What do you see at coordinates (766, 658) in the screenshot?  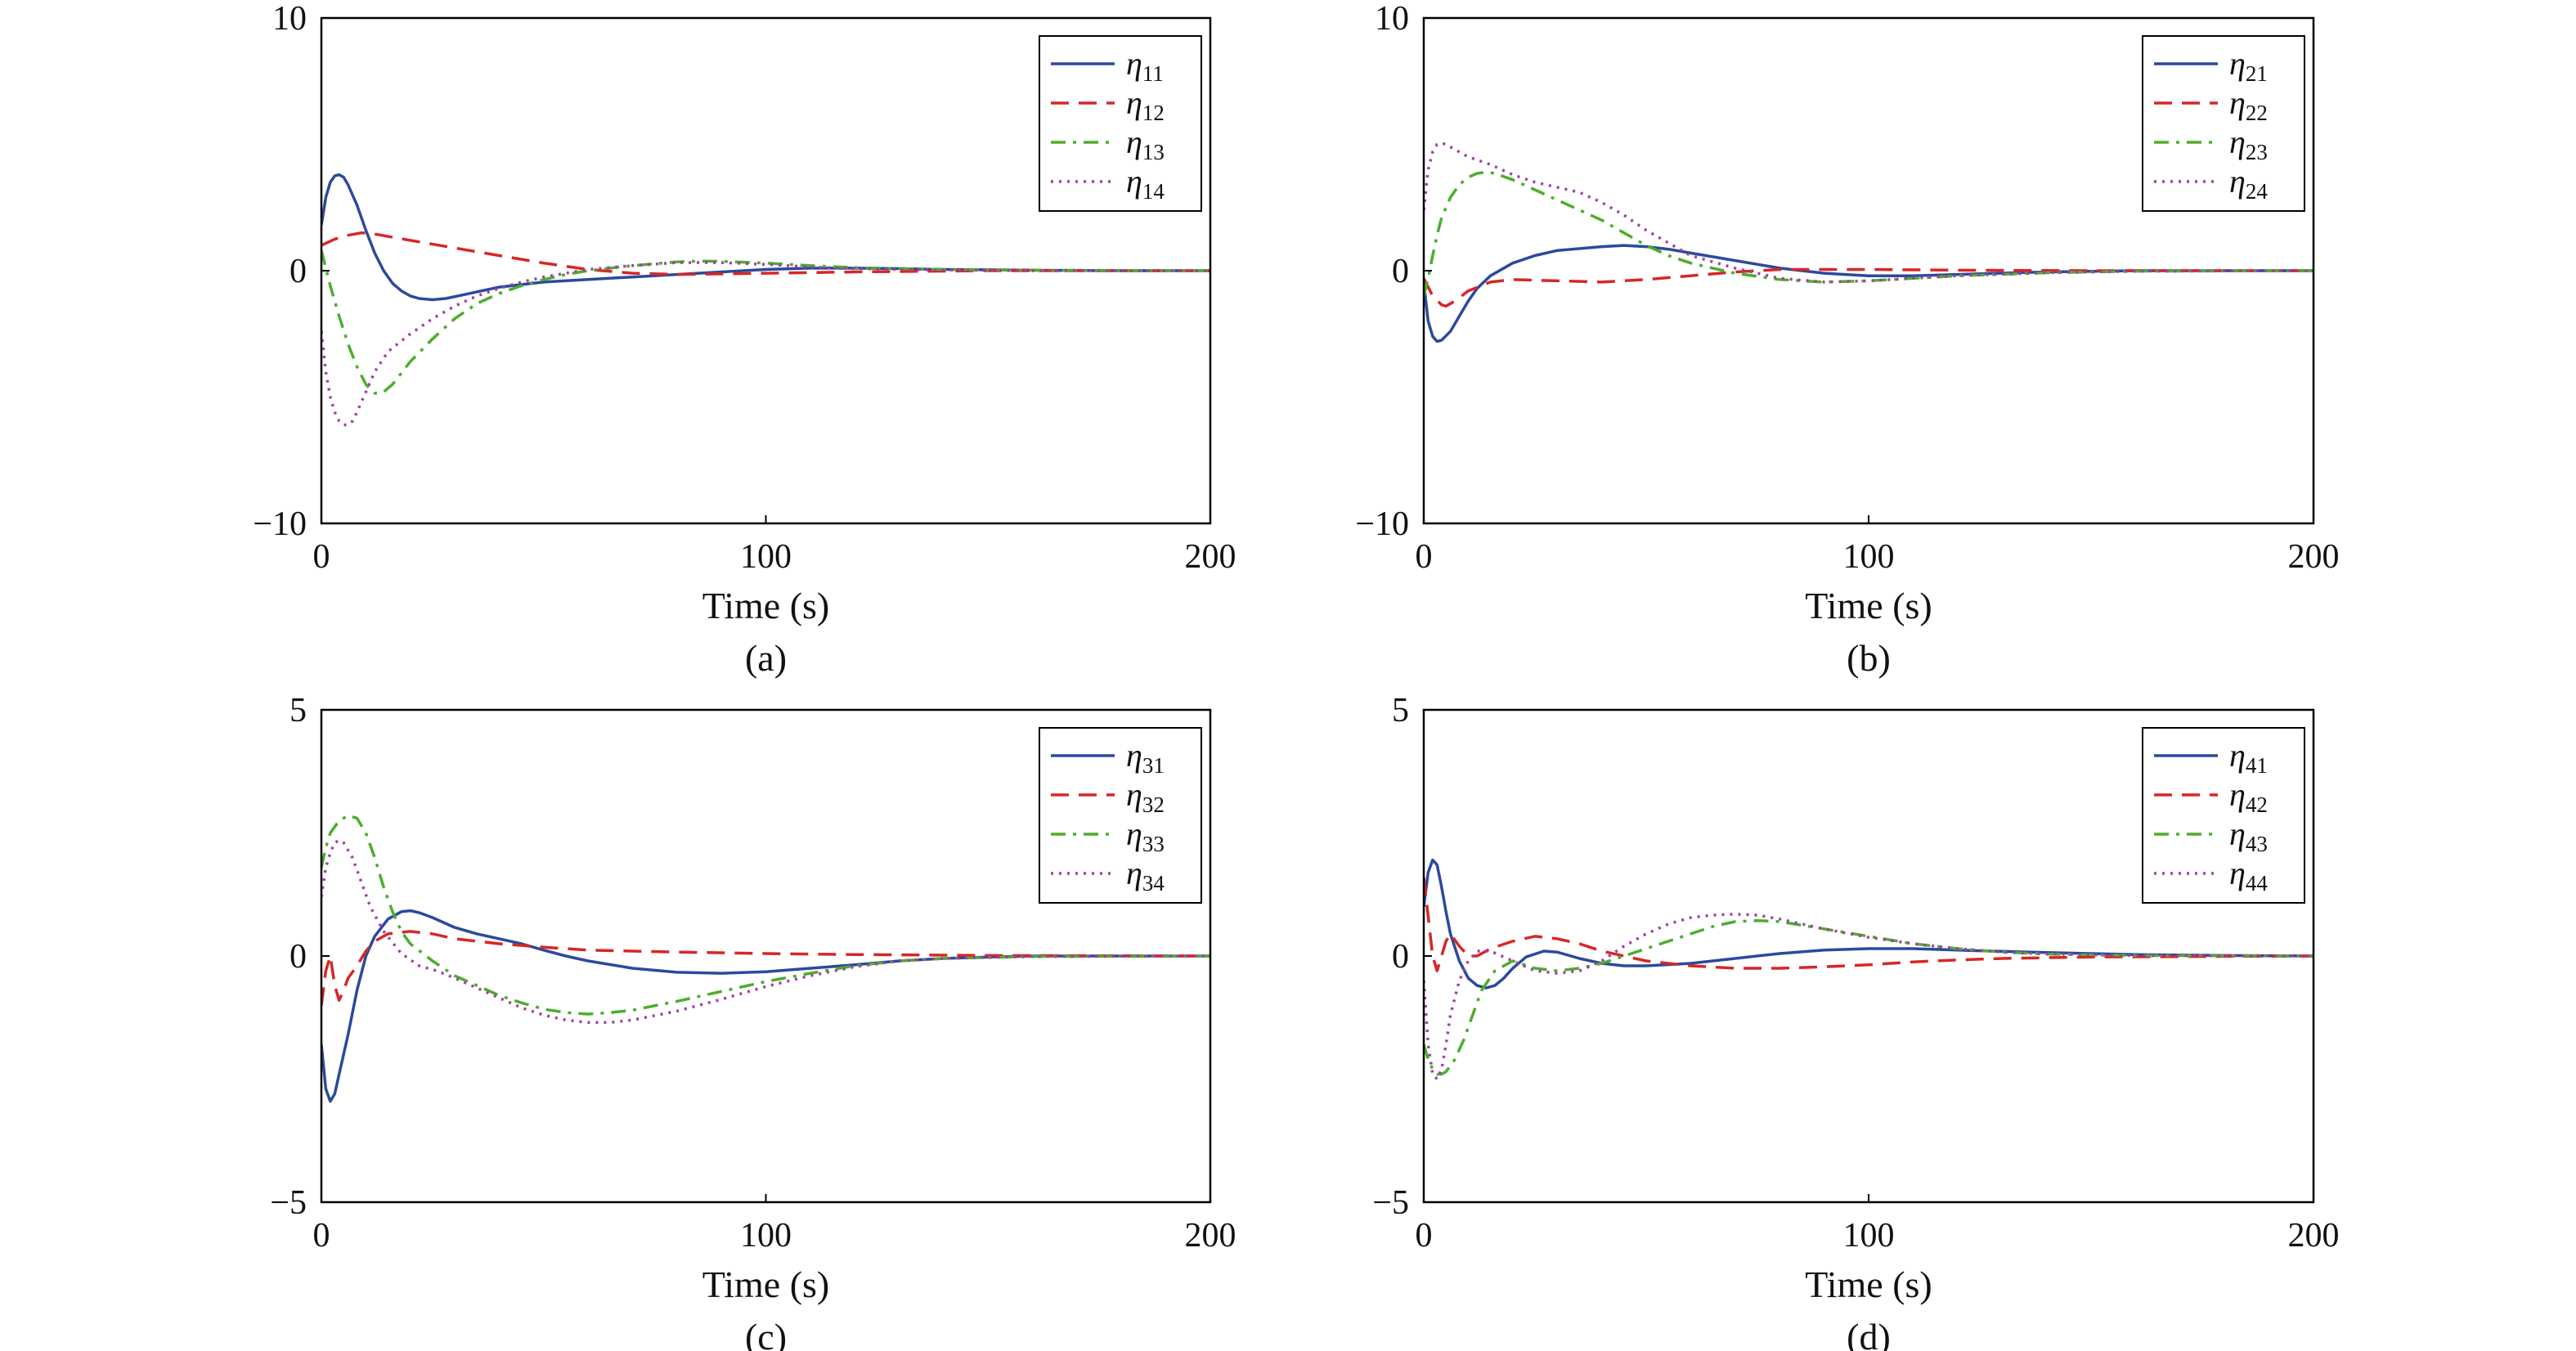 I see `panel-caption: (a)` at bounding box center [766, 658].